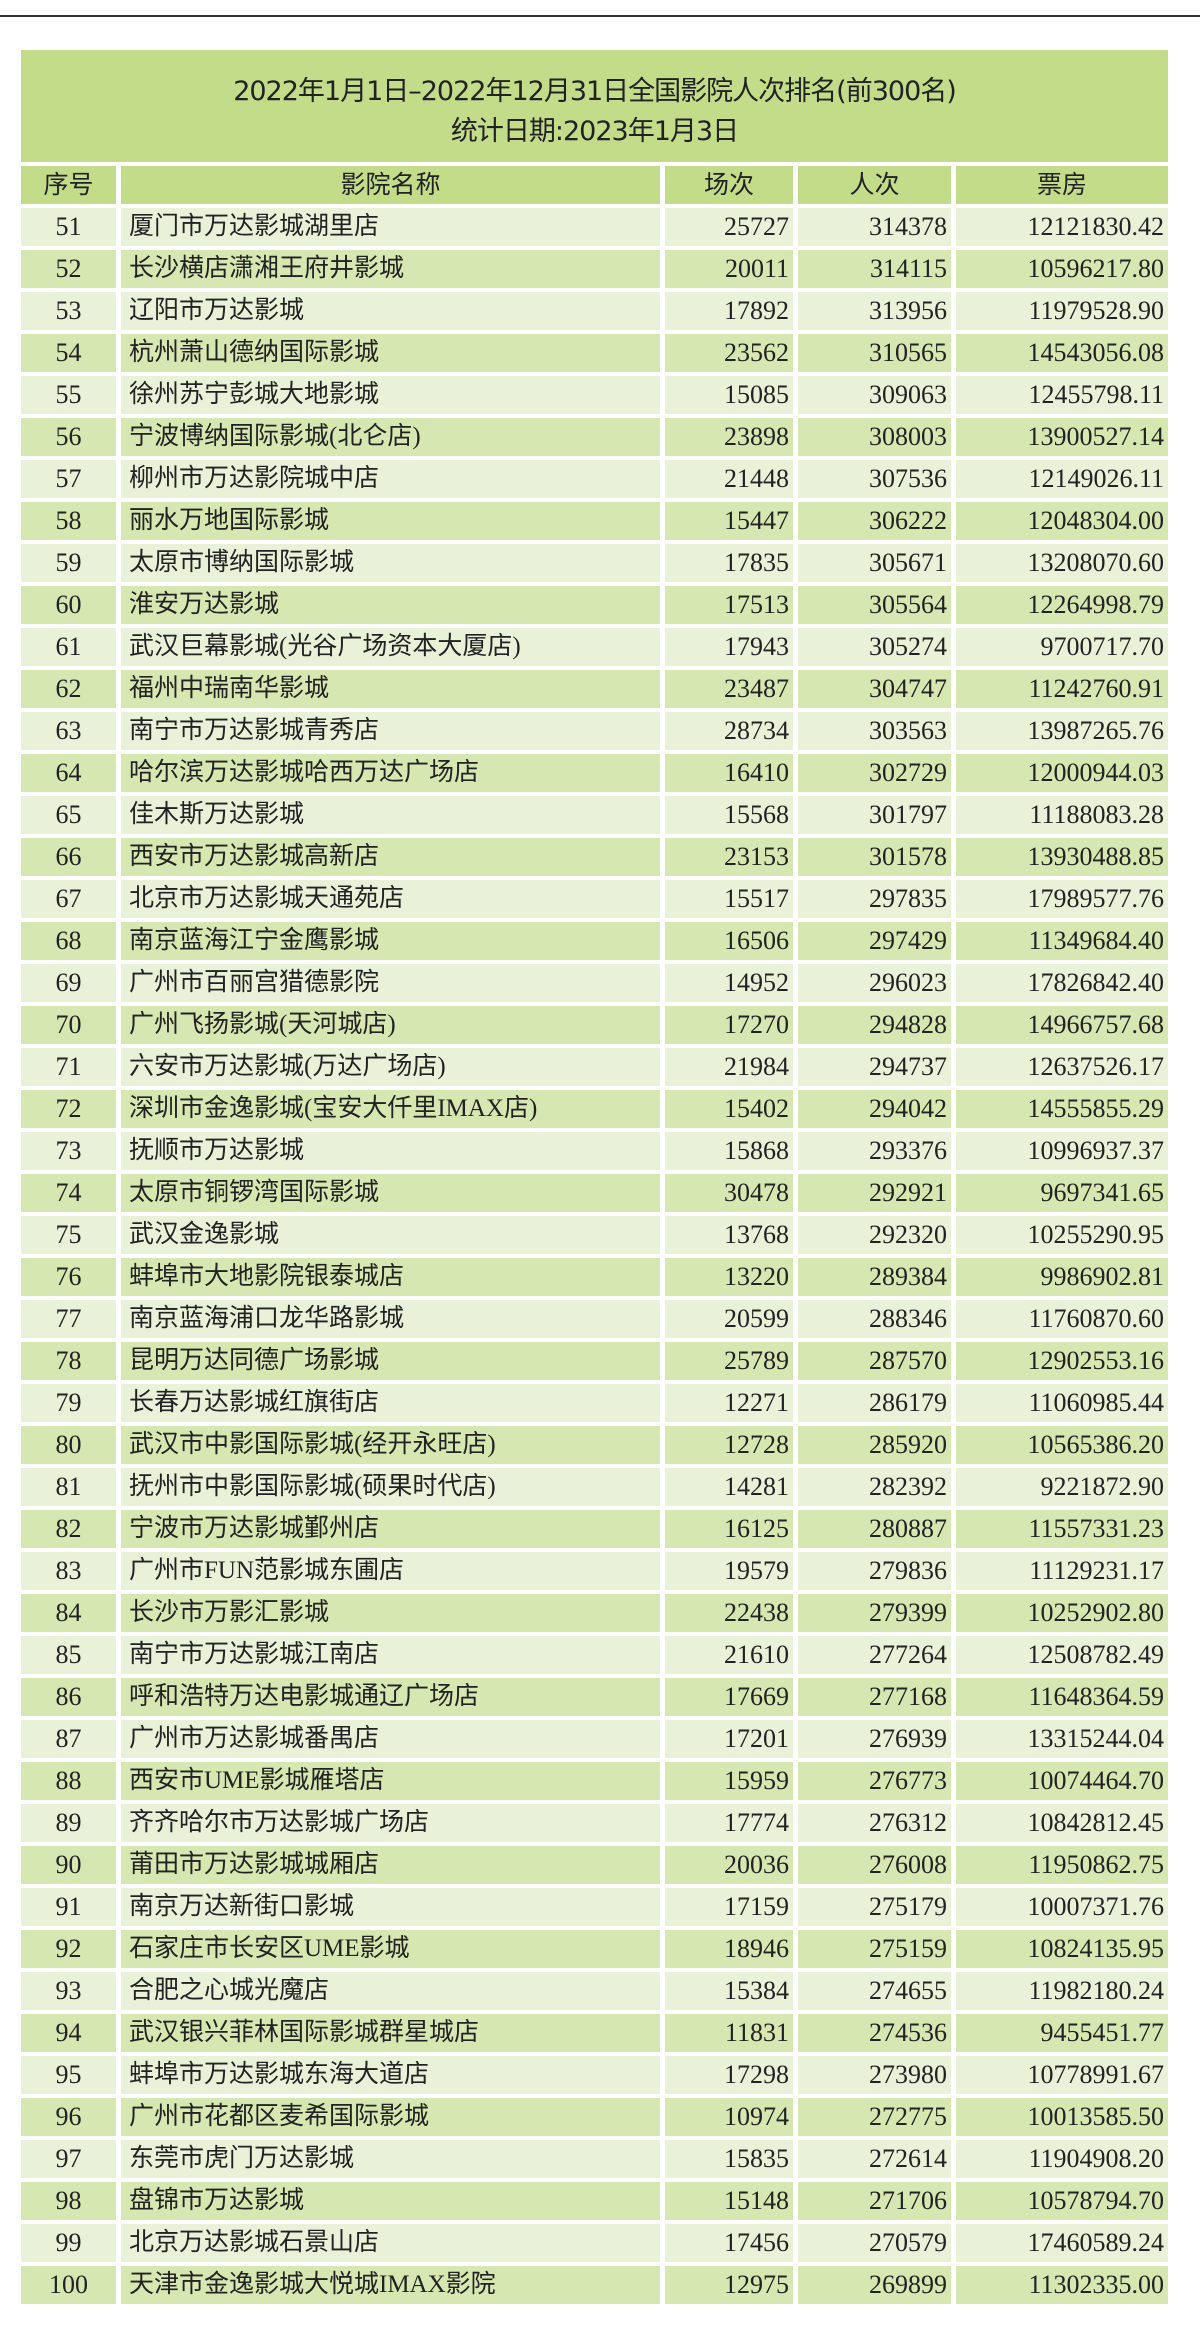  Describe the element at coordinates (729, 1067) in the screenshot. I see `cell-screenings: 21984` at that location.